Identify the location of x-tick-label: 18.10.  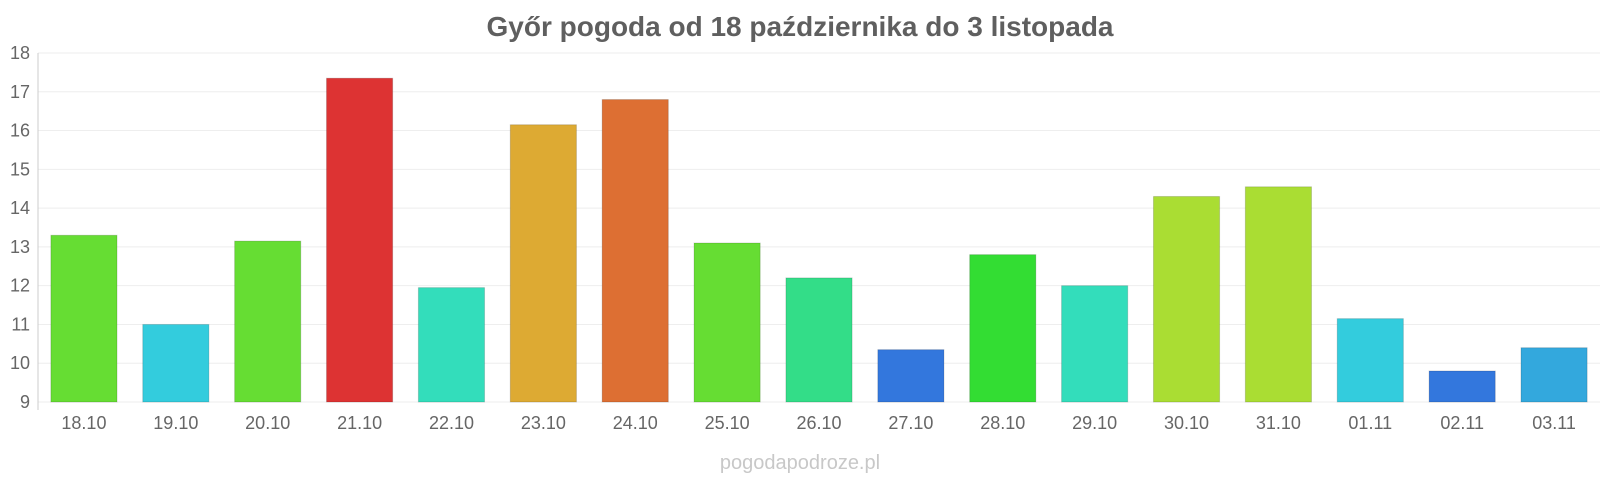
(83, 423).